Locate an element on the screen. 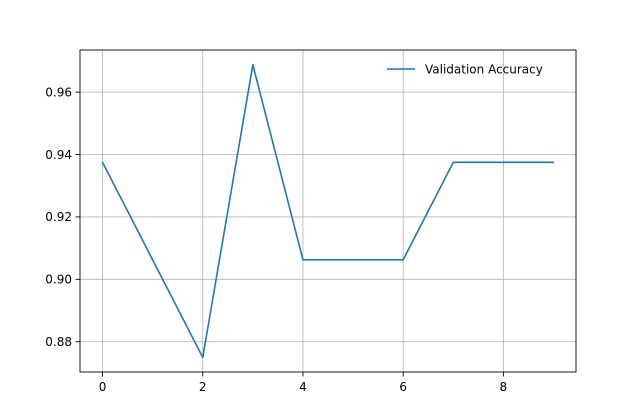  x-tick-label: 4 is located at coordinates (303, 387).